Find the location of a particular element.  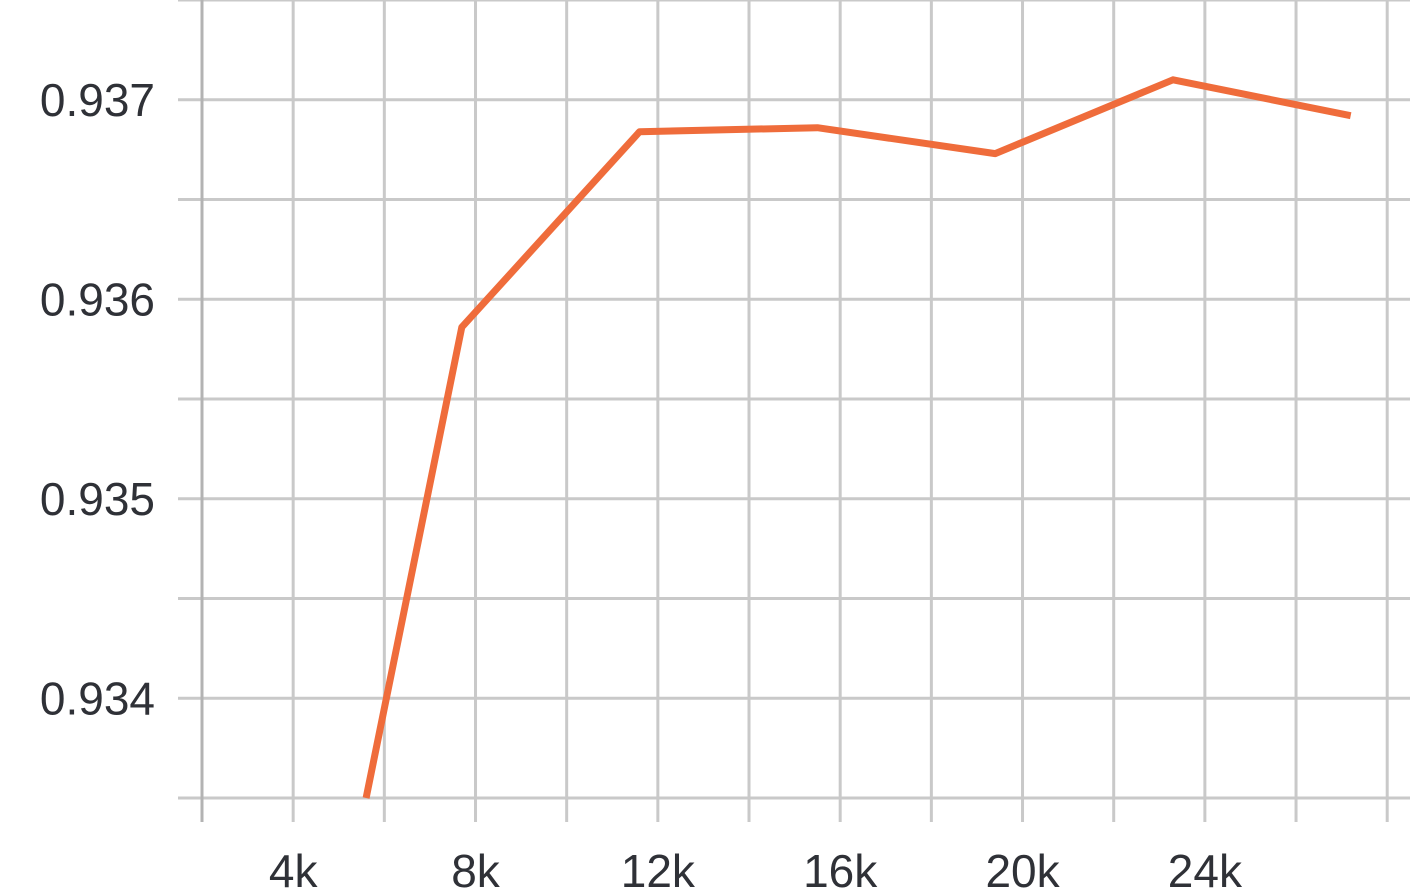

x-tick-label: 8k is located at coordinates (476, 868).